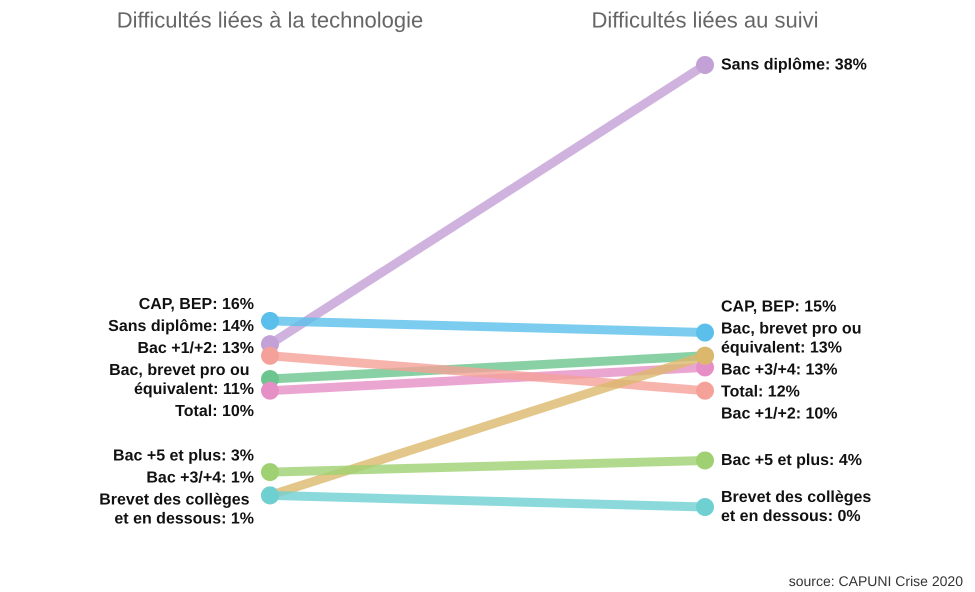 This screenshot has width=975, height=592. Describe the element at coordinates (196, 305) in the screenshot. I see `data-label: CAP, BEP: 16%` at that location.